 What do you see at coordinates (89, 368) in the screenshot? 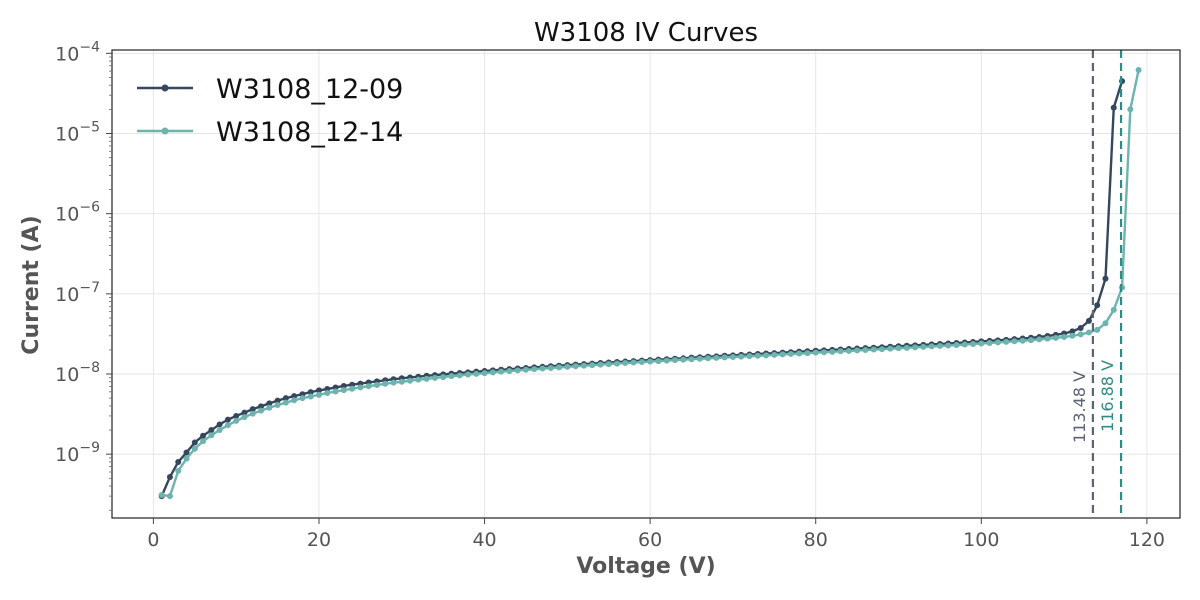
I see `y-tick-exponent: −8` at bounding box center [89, 368].